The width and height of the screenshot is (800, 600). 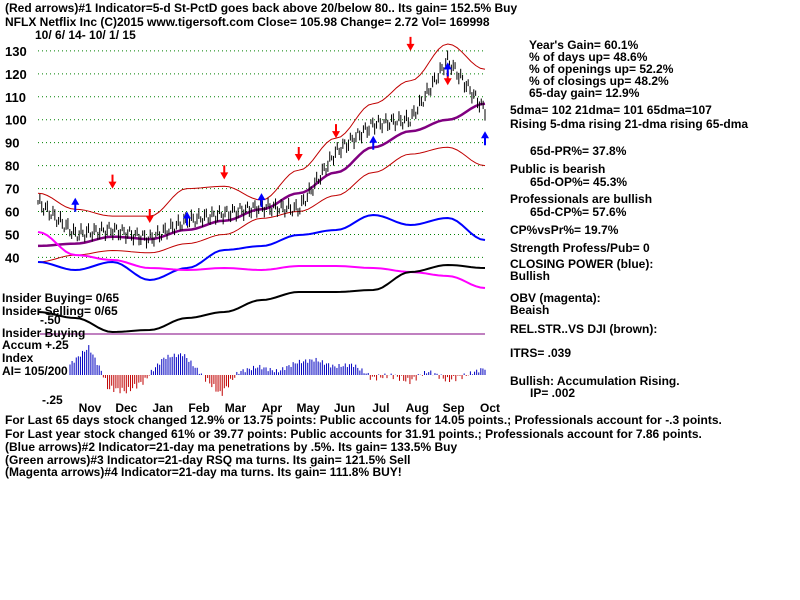 I want to click on y-tick-label: 110, so click(x=15, y=97).